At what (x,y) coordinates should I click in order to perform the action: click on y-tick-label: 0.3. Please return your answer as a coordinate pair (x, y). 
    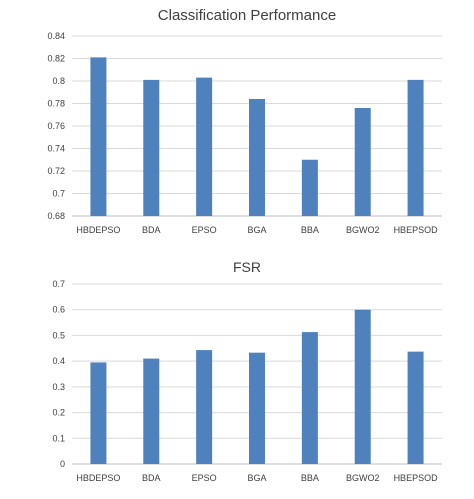
    Looking at the image, I should click on (58, 387).